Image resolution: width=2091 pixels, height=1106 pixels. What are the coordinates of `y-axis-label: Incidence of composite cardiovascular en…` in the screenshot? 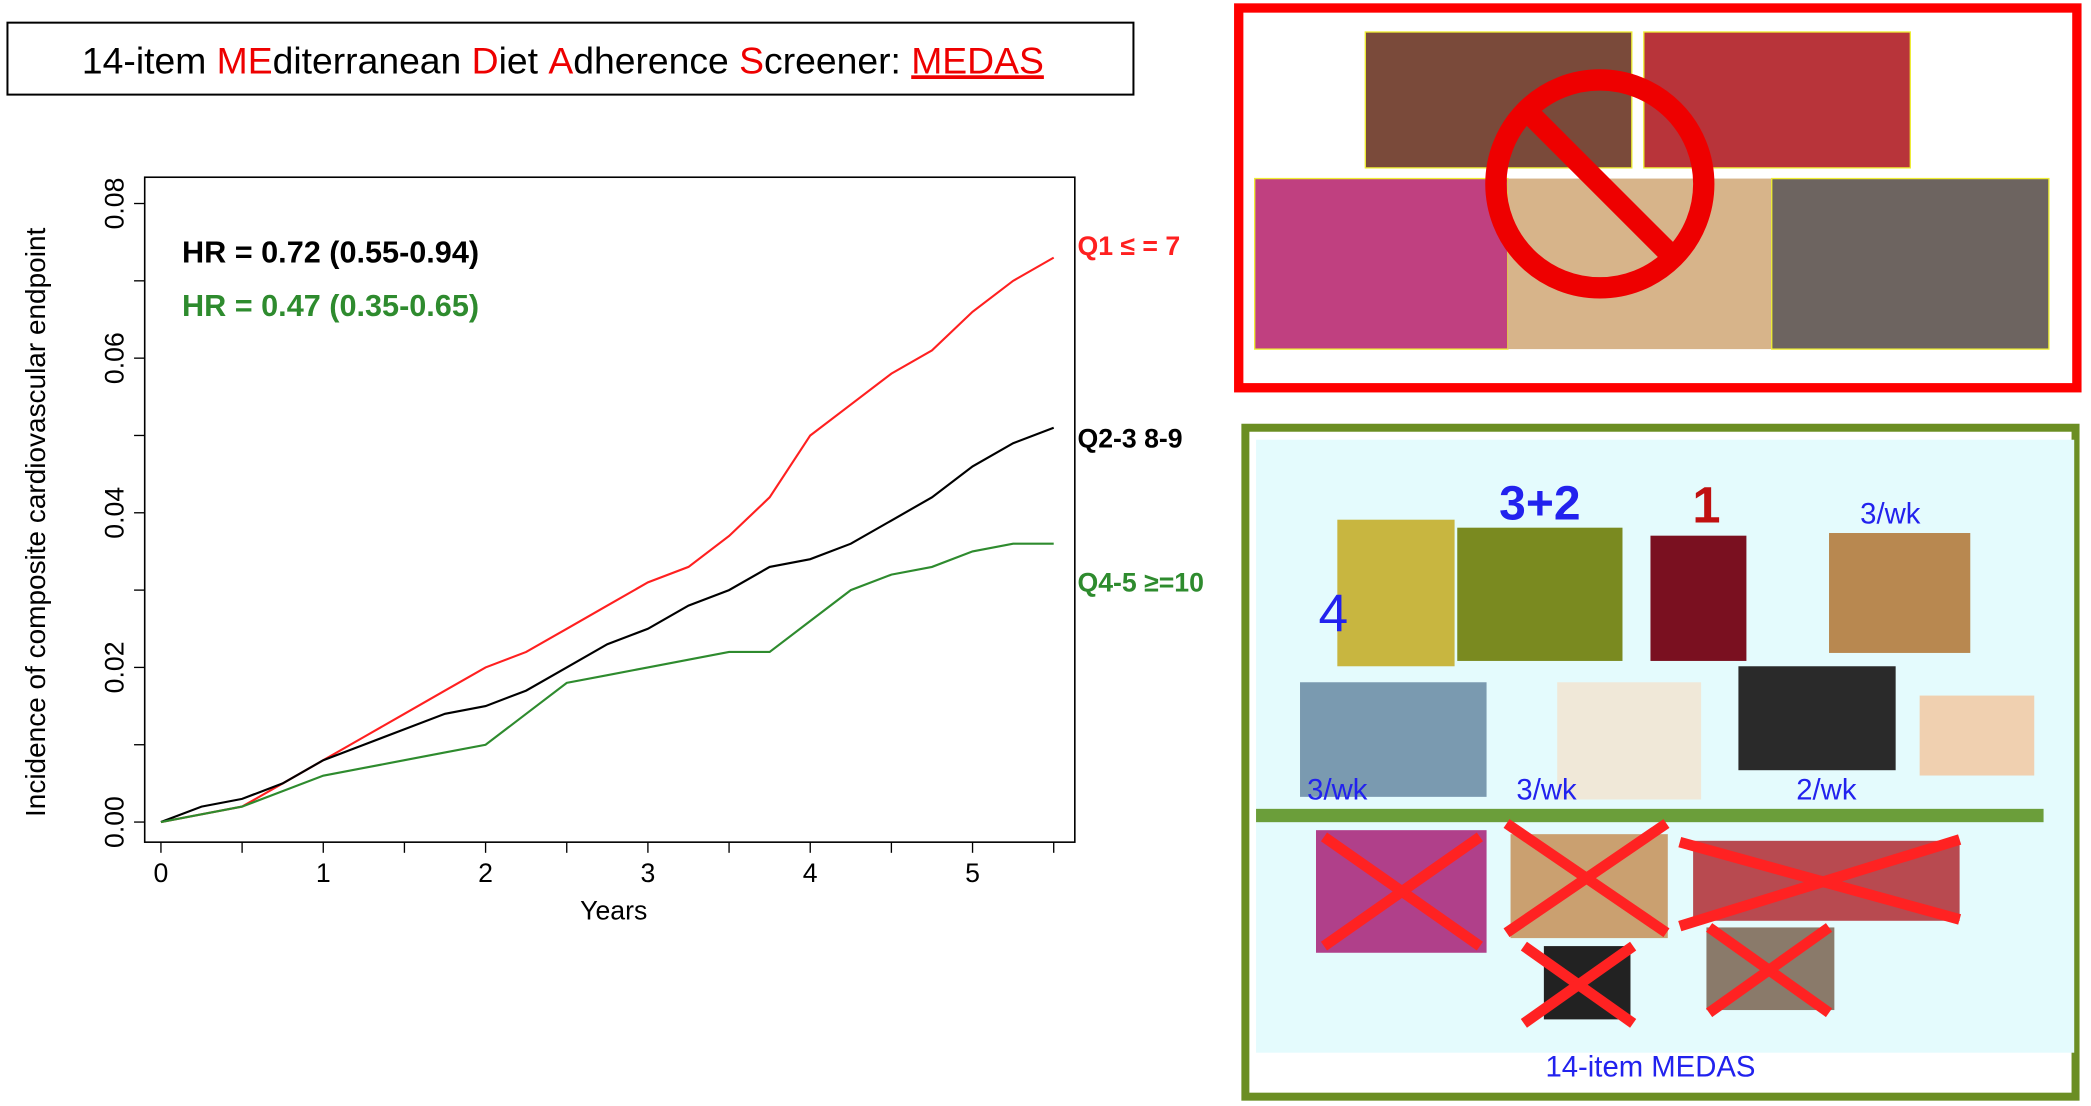 It's located at (35, 522).